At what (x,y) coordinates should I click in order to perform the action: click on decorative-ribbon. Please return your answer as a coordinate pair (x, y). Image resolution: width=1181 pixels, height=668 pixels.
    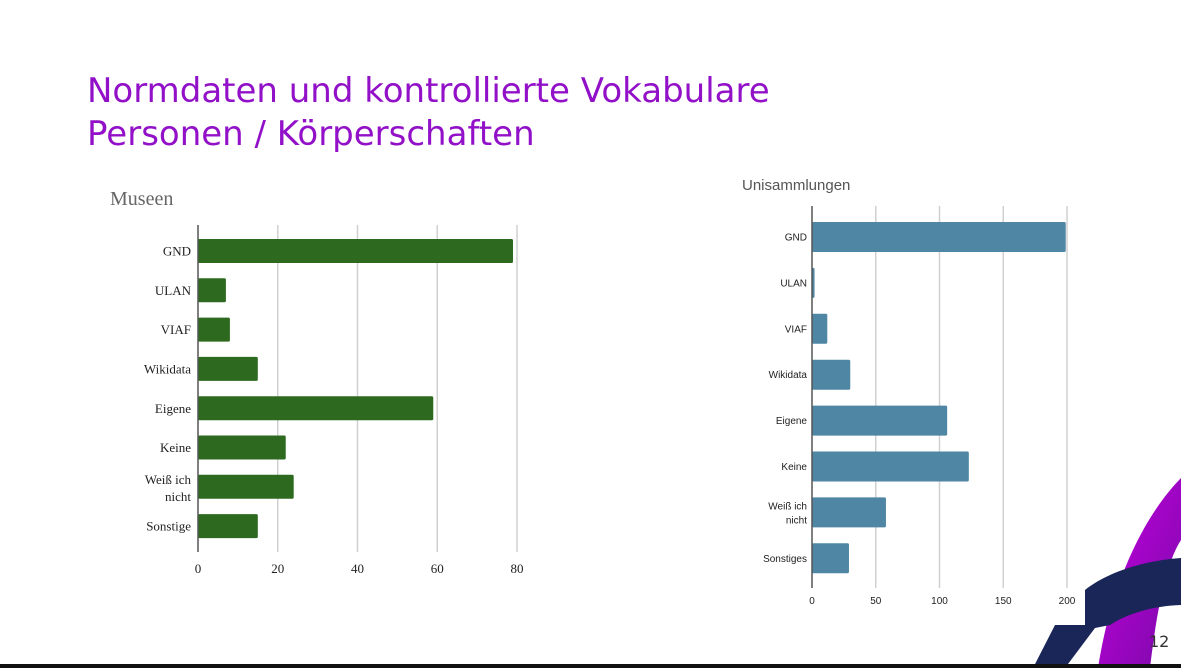
    Looking at the image, I should click on (1107, 573).